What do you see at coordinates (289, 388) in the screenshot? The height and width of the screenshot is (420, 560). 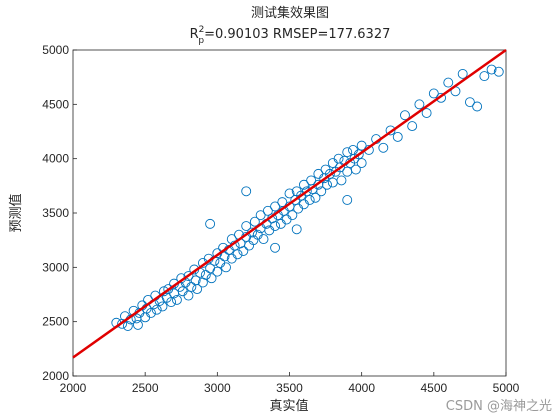 I see `x-tick-label: 3500` at bounding box center [289, 388].